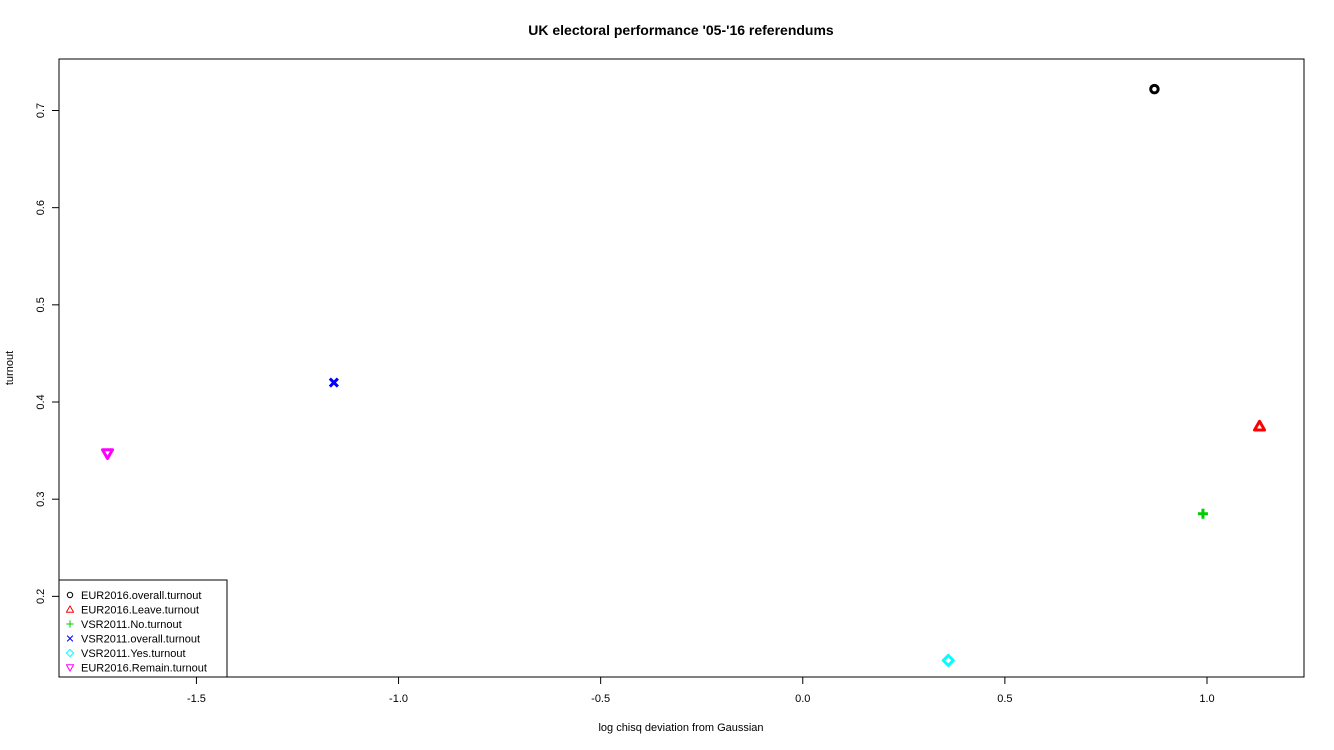  What do you see at coordinates (108, 454) in the screenshot?
I see `data-point-triangle-down` at bounding box center [108, 454].